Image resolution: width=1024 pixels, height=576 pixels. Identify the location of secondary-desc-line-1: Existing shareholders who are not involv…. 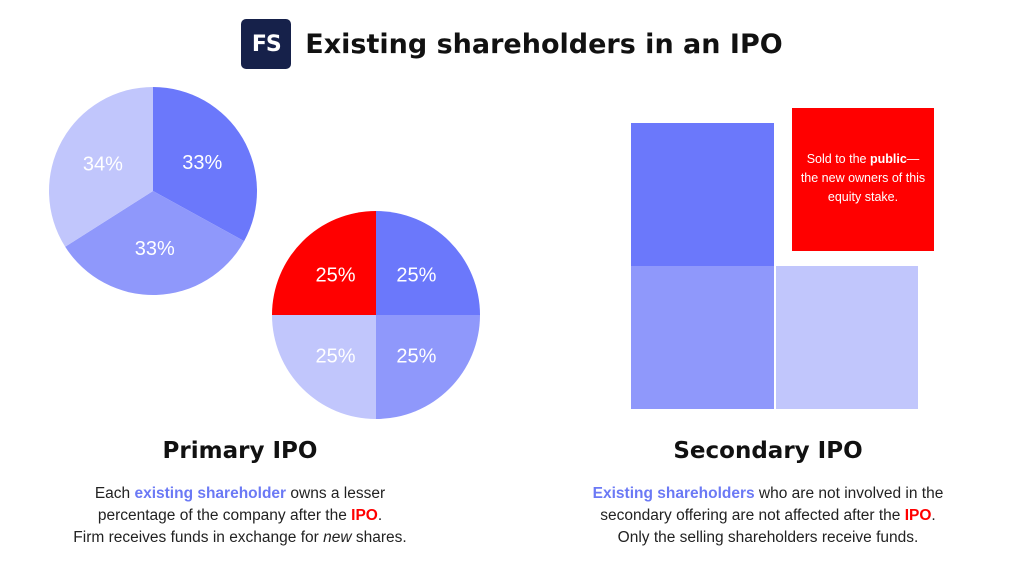
(768, 494).